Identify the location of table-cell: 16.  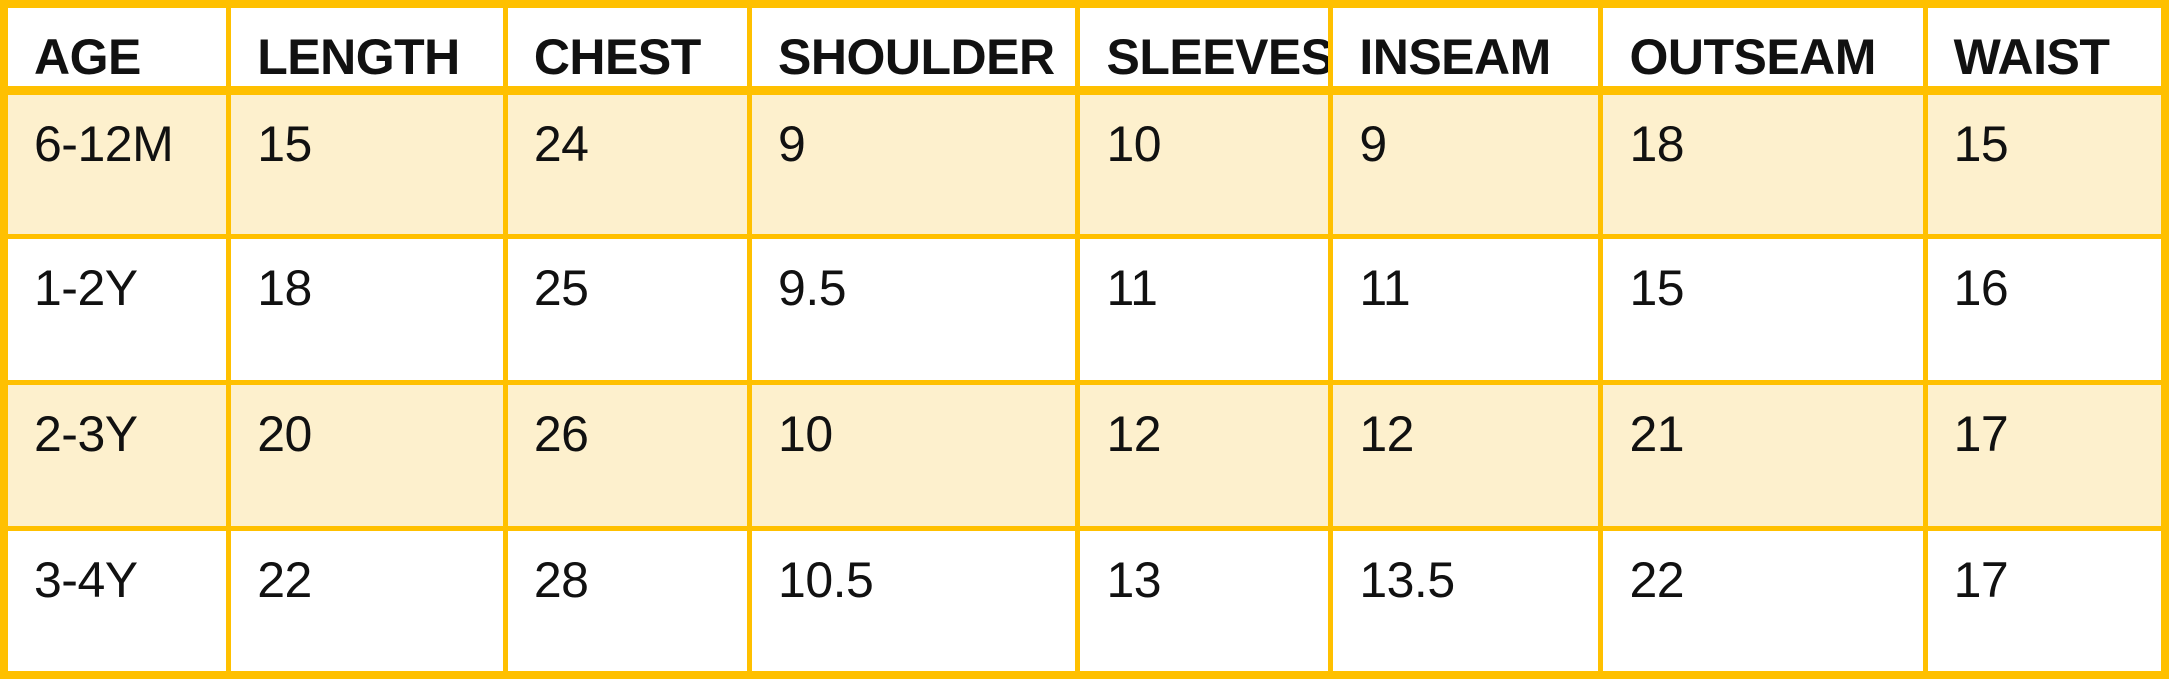
(2045, 310).